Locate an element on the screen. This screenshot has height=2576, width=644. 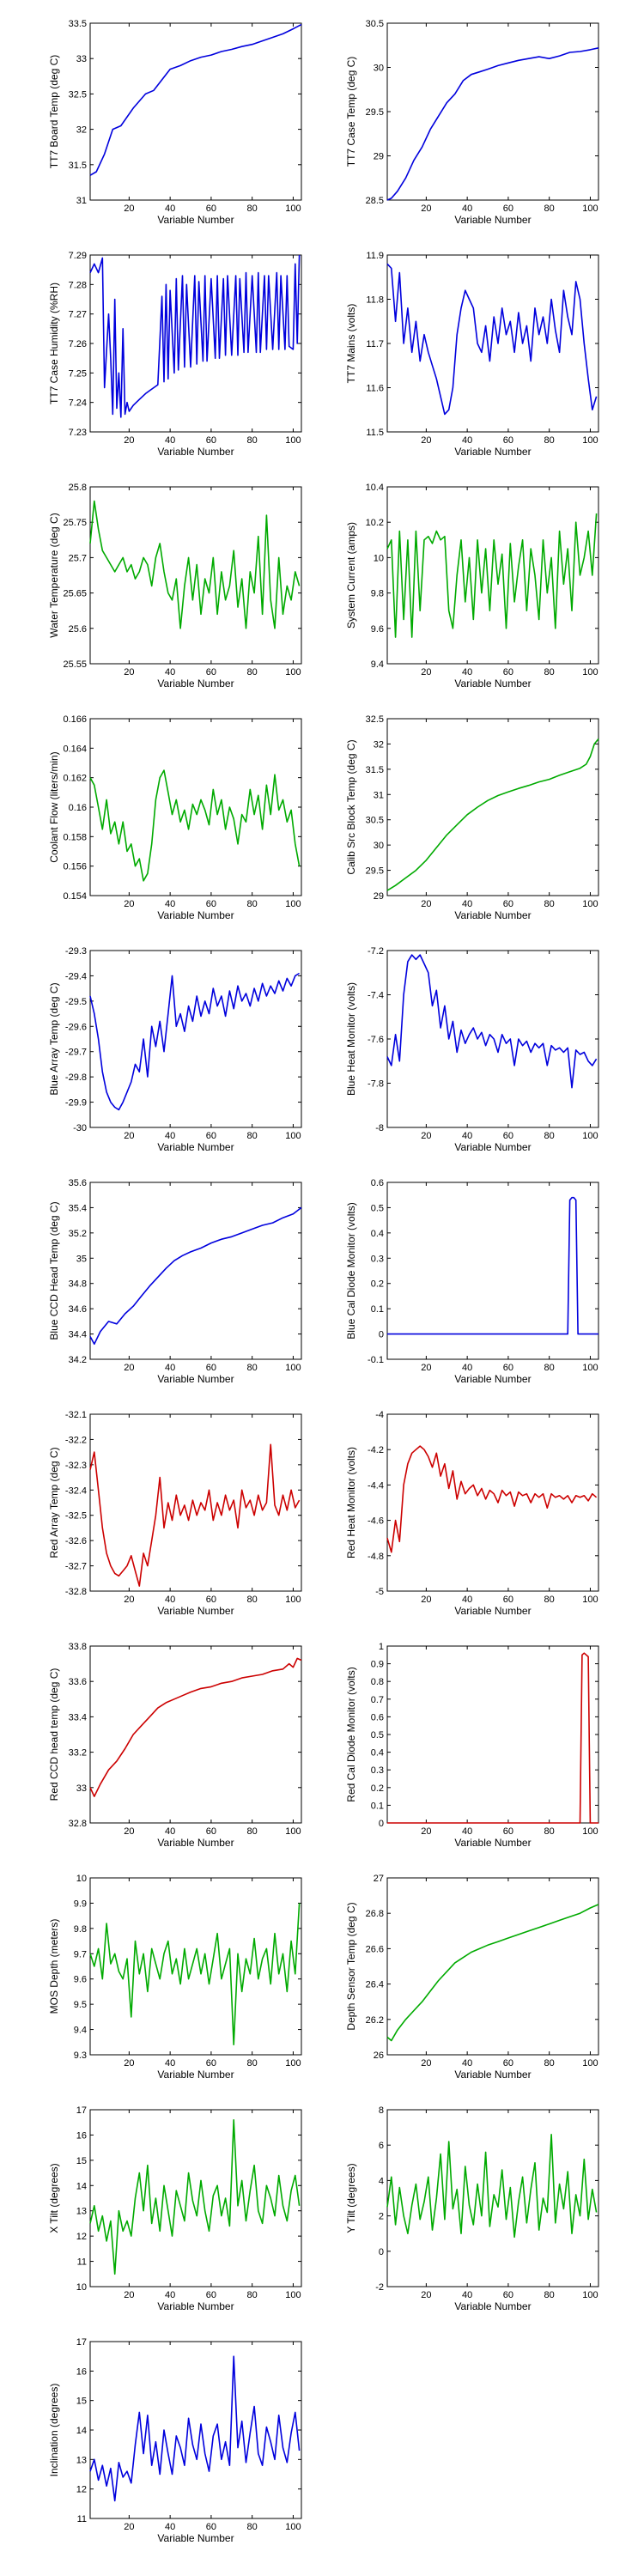
y-tick-label: 30 is located at coordinates (379, 846).